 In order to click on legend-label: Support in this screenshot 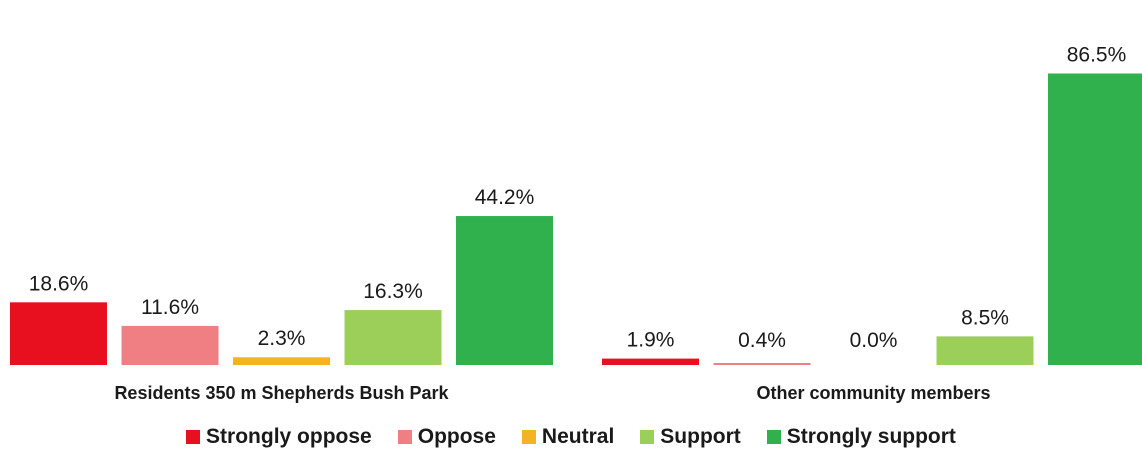, I will do `click(700, 436)`.